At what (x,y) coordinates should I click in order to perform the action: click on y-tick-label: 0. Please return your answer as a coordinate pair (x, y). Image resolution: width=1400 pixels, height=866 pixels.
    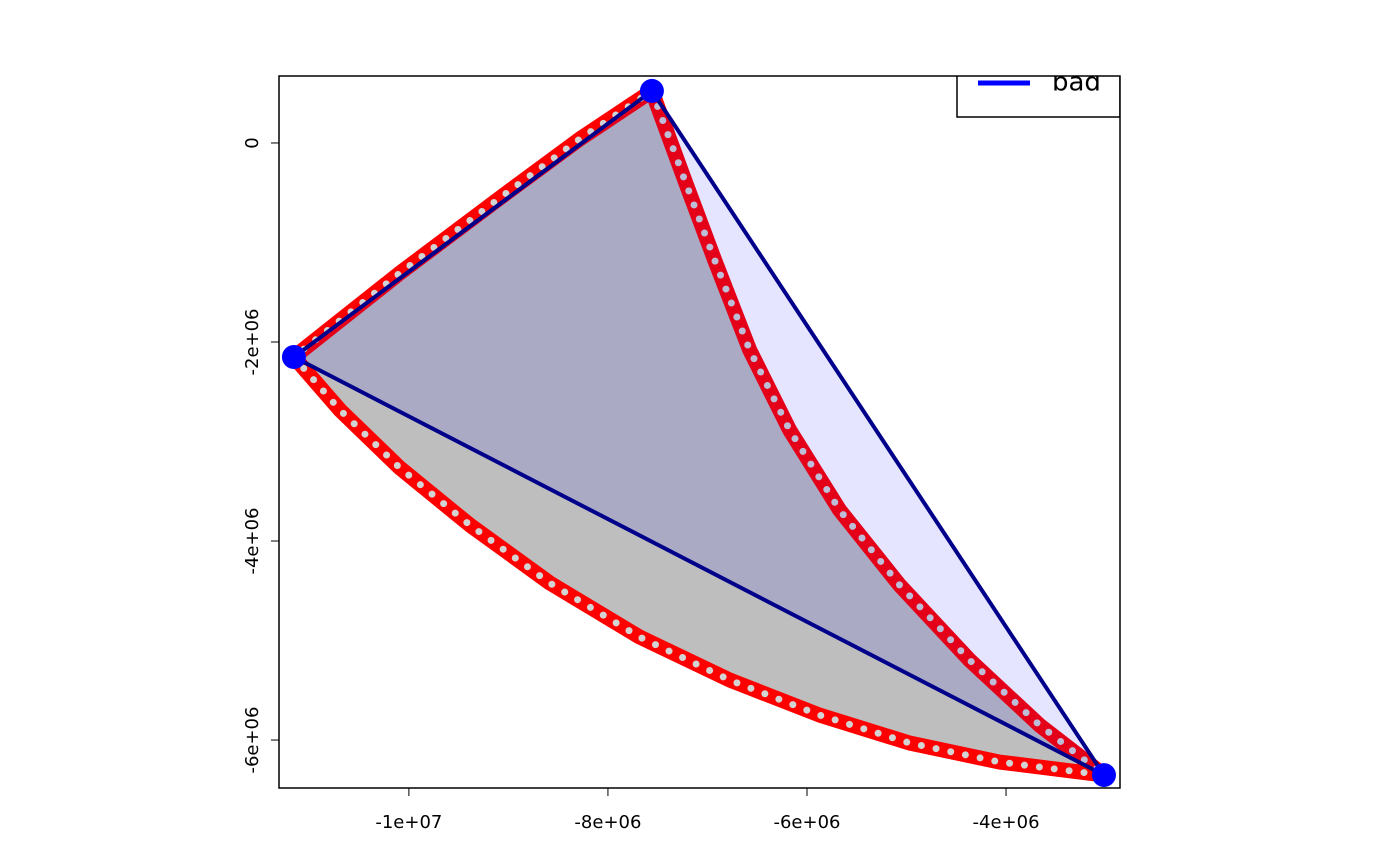
    Looking at the image, I should click on (252, 142).